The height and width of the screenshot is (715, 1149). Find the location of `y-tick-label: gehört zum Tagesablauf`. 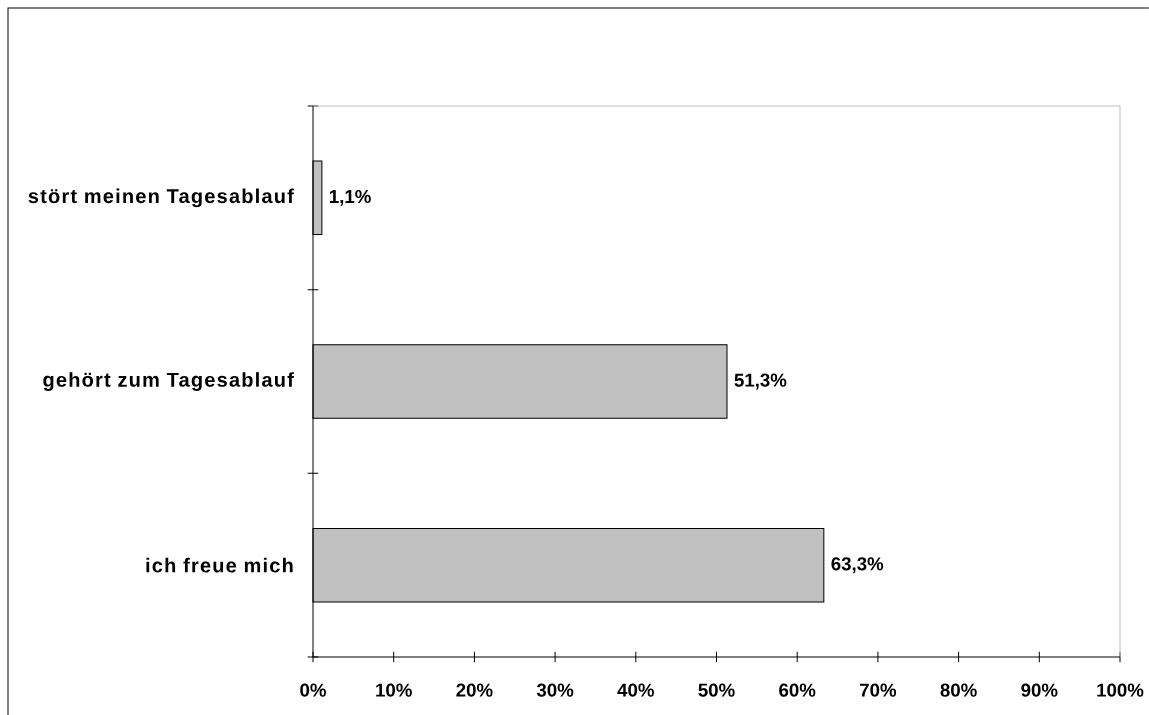

y-tick-label: gehört zum Tagesablauf is located at coordinates (168, 381).